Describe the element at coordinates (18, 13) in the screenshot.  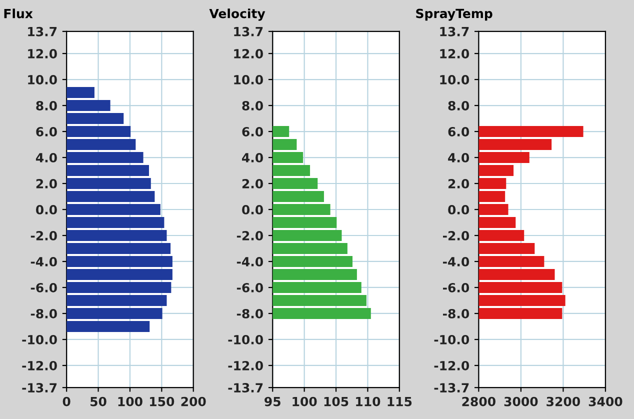
I see `chart-title: Flux` at that location.